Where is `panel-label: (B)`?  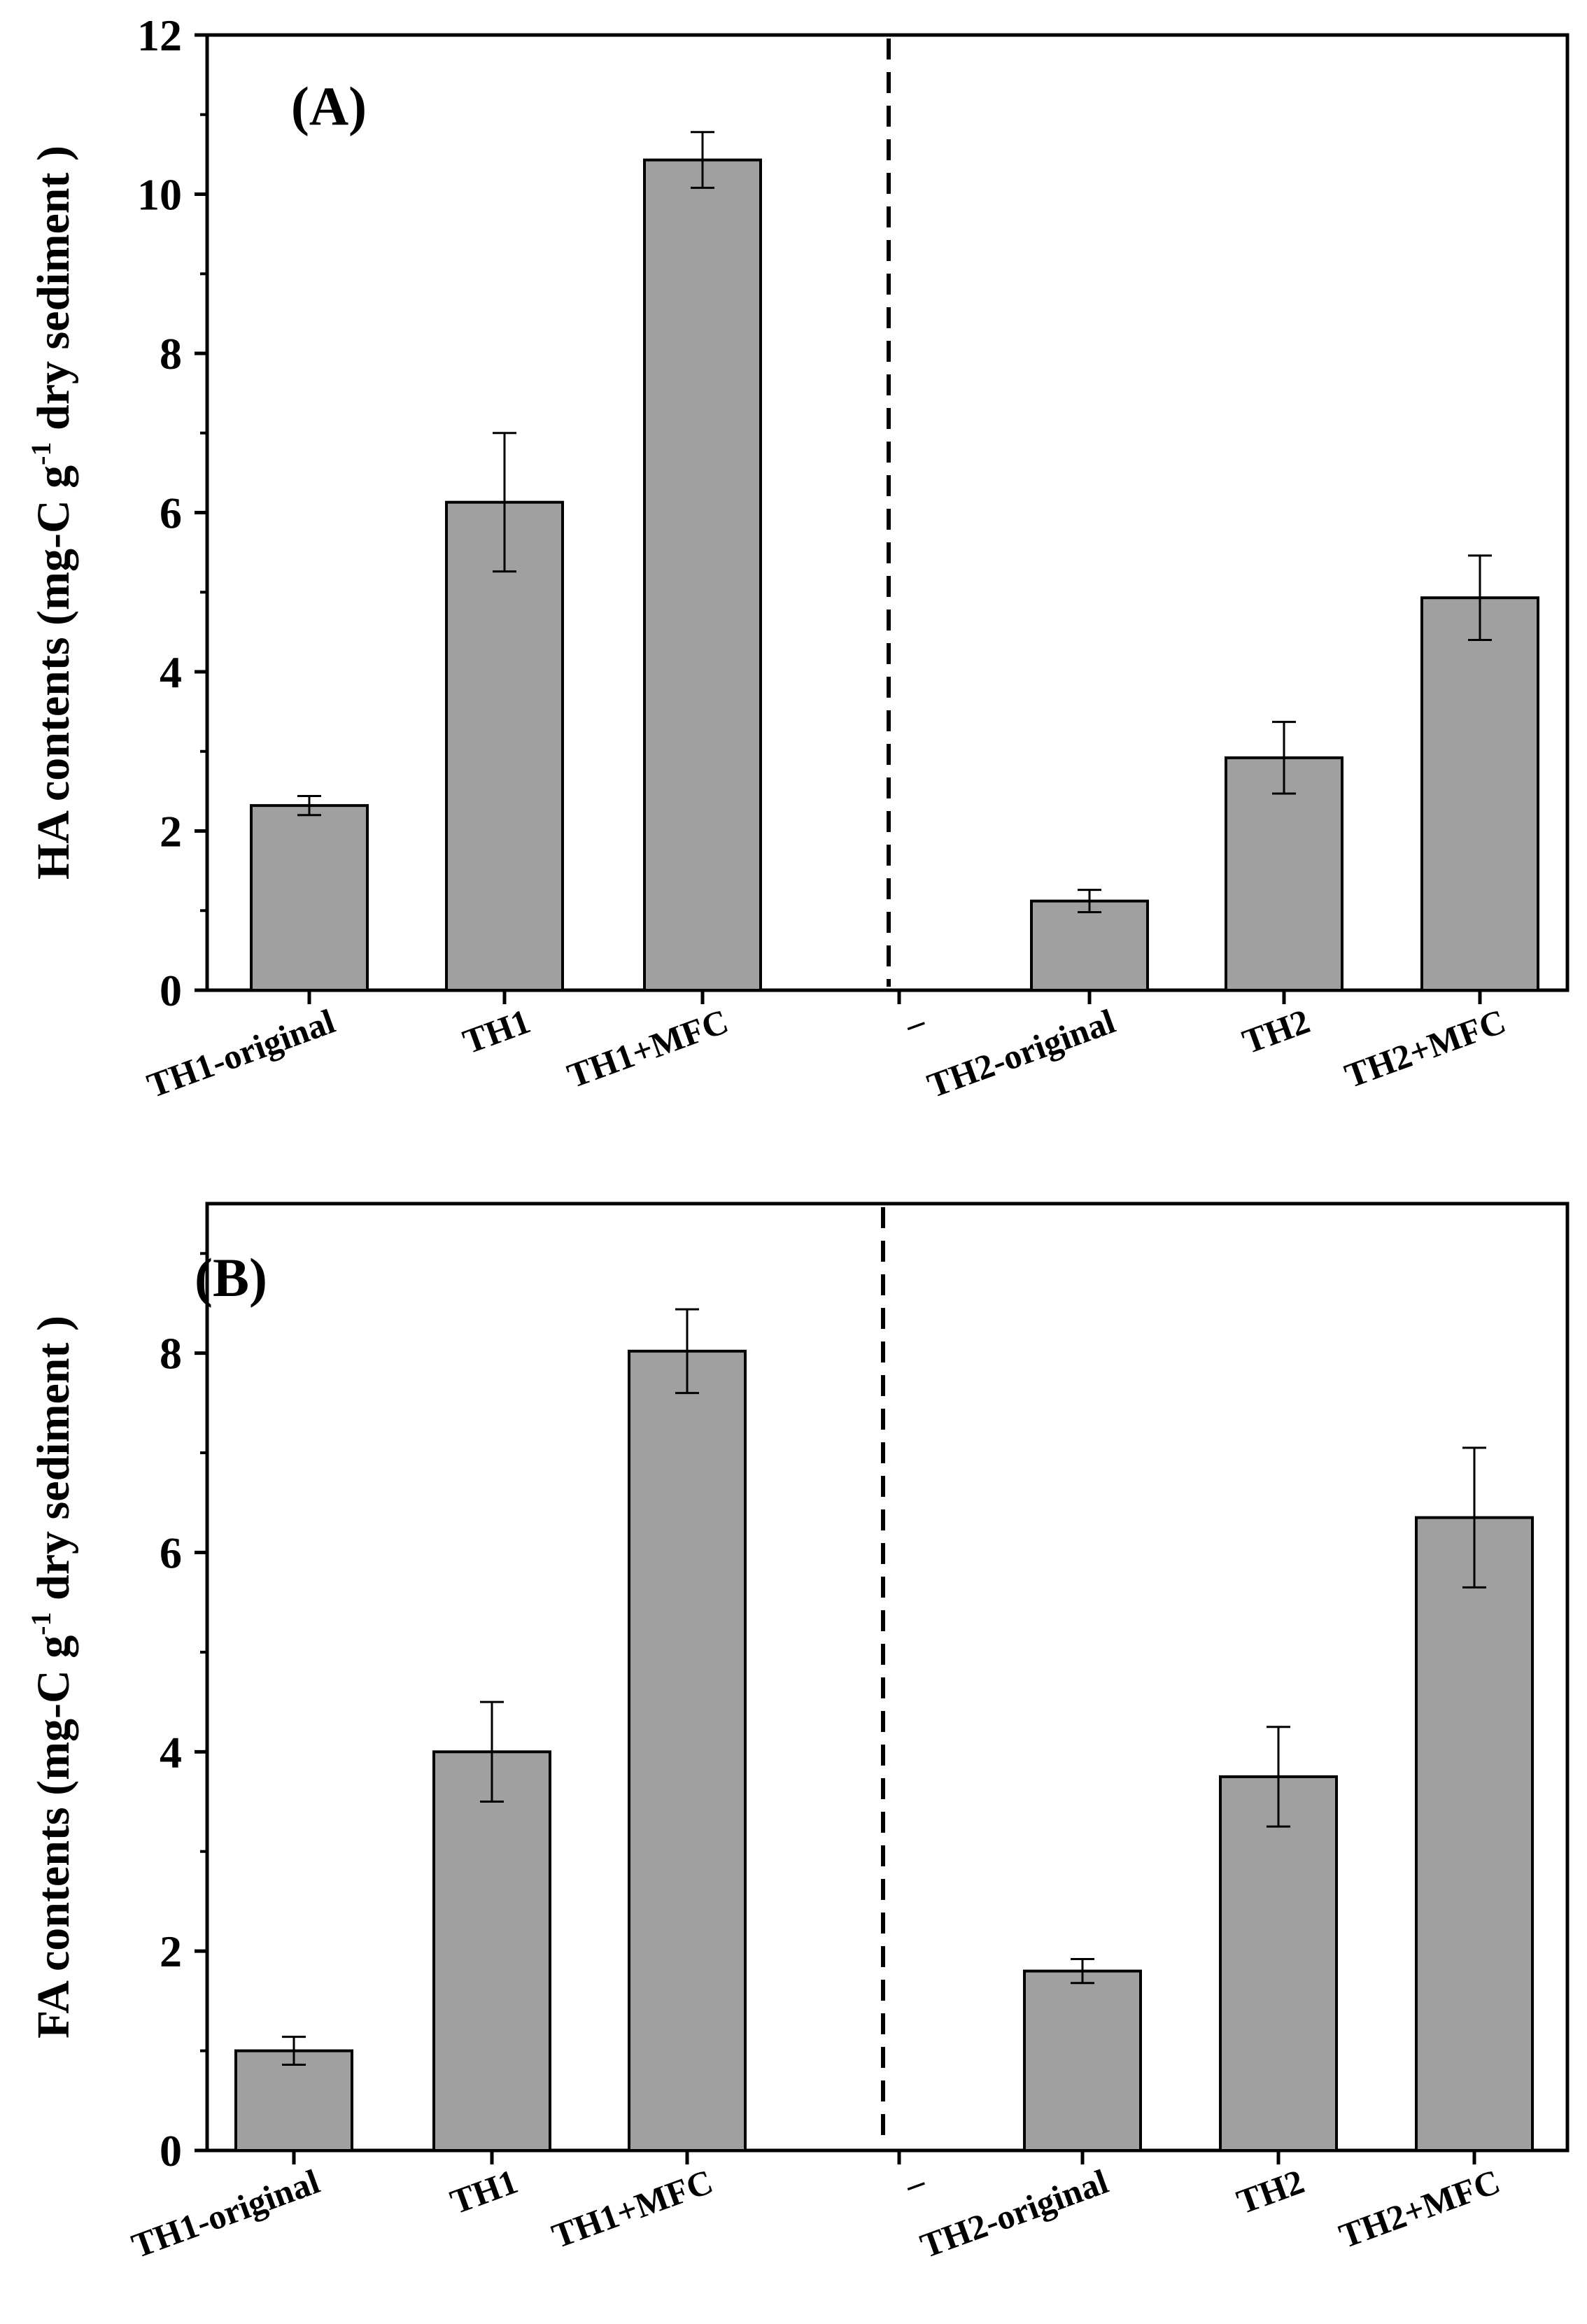 panel-label: (B) is located at coordinates (231, 1277).